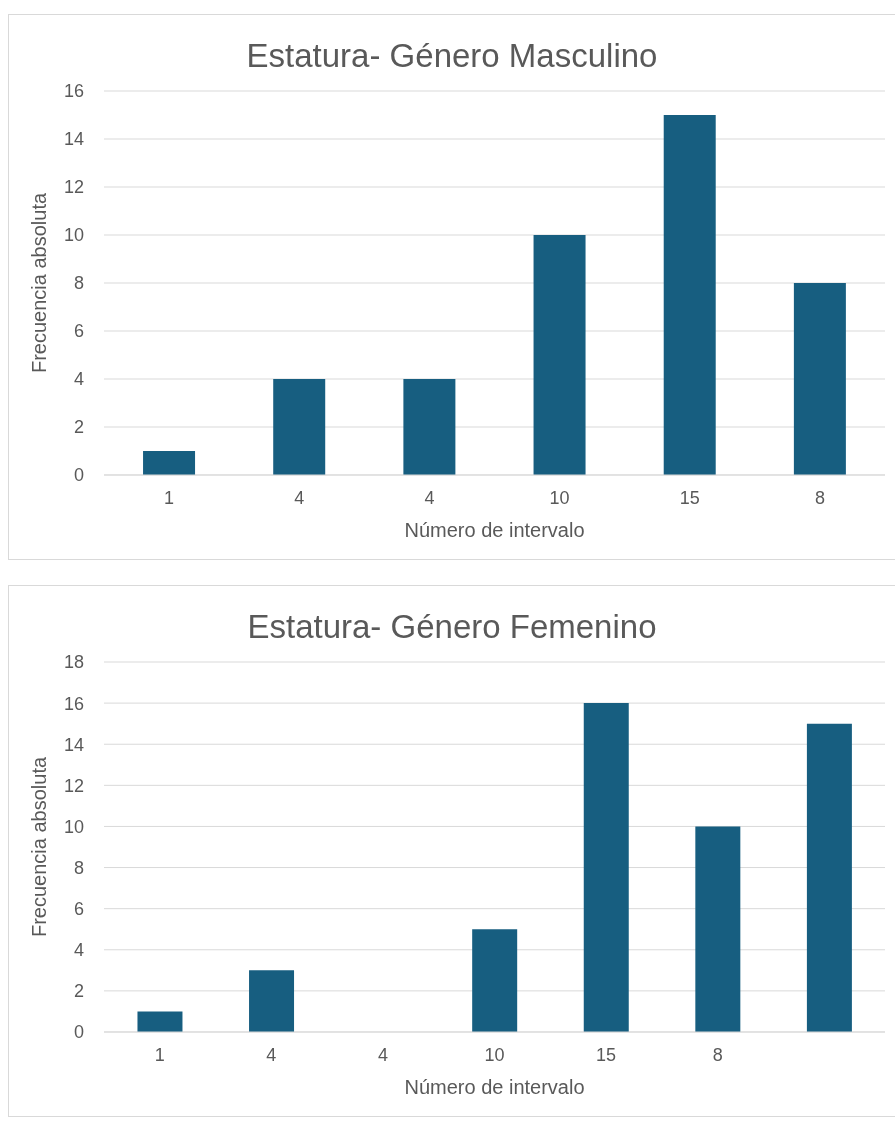 This screenshot has width=895, height=1122. Describe the element at coordinates (73, 662) in the screenshot. I see `y-tick-label: 18` at that location.